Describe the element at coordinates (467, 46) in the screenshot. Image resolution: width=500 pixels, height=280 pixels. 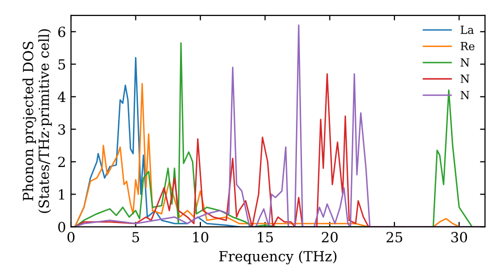
I see `legend-label: Re` at that location.